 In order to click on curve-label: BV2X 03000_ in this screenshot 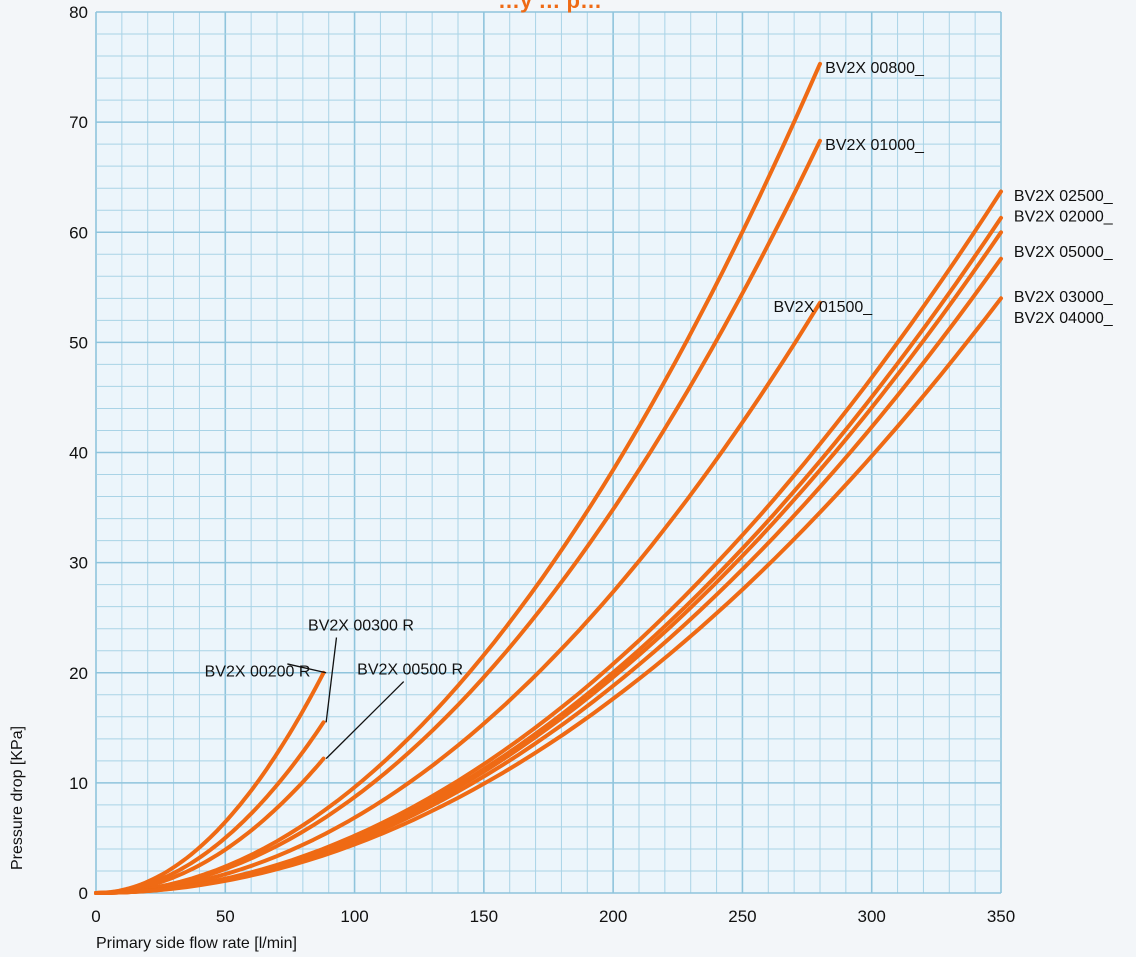, I will do `click(1064, 297)`.